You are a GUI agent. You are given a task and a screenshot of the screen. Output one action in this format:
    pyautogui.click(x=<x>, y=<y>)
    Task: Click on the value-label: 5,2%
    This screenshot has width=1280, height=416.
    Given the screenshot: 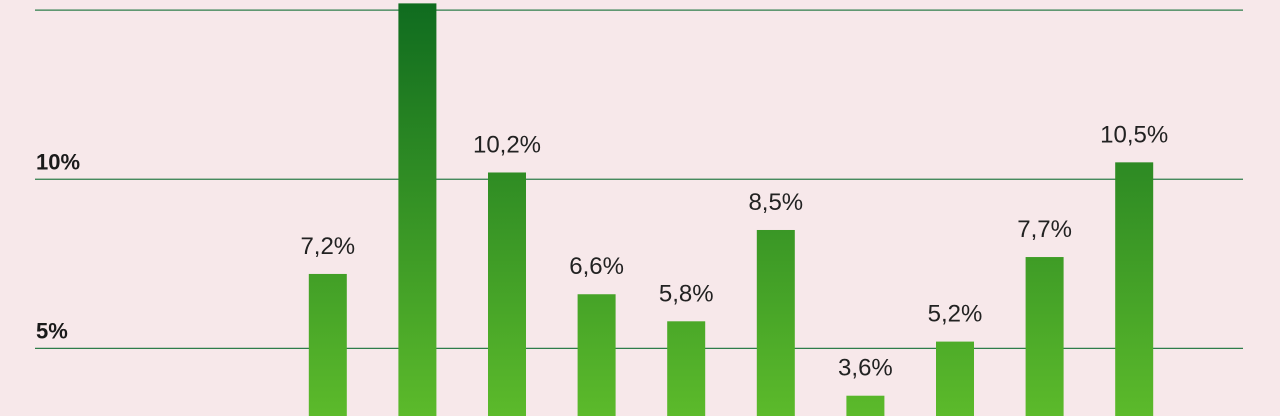 What is the action you would take?
    pyautogui.click(x=955, y=314)
    